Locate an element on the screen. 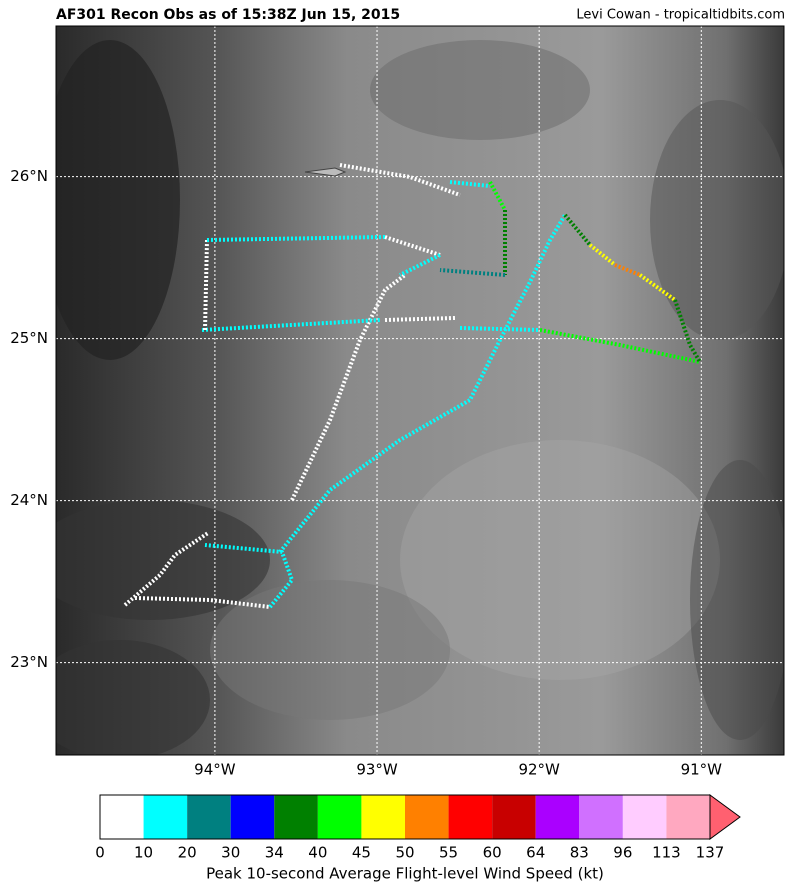 The width and height of the screenshot is (800, 892). y-tick-label: 26°N is located at coordinates (29, 176).